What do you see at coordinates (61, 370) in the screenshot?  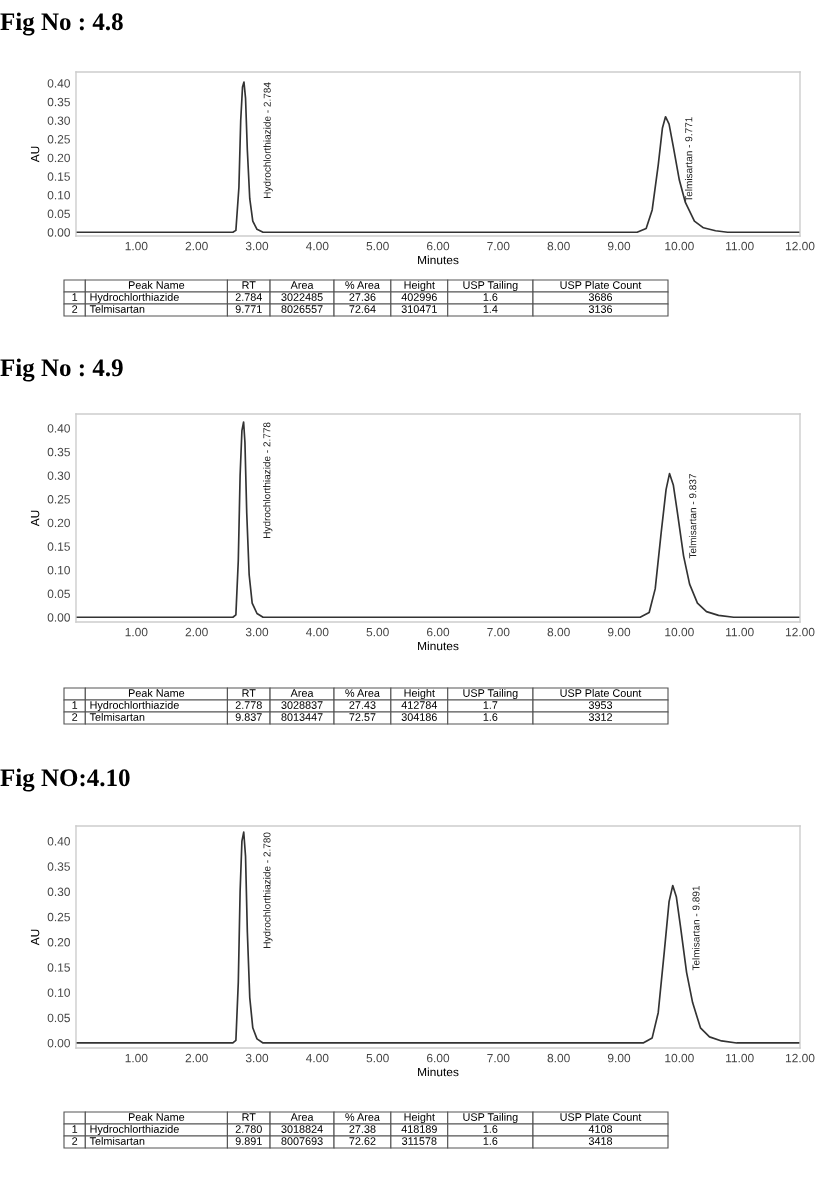 I see `chart-title: Fig No : 4.9` at bounding box center [61, 370].